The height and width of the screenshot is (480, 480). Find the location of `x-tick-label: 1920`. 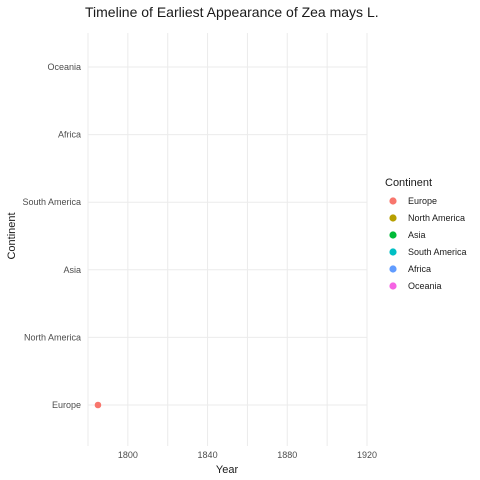

x-tick-label: 1920 is located at coordinates (367, 455).